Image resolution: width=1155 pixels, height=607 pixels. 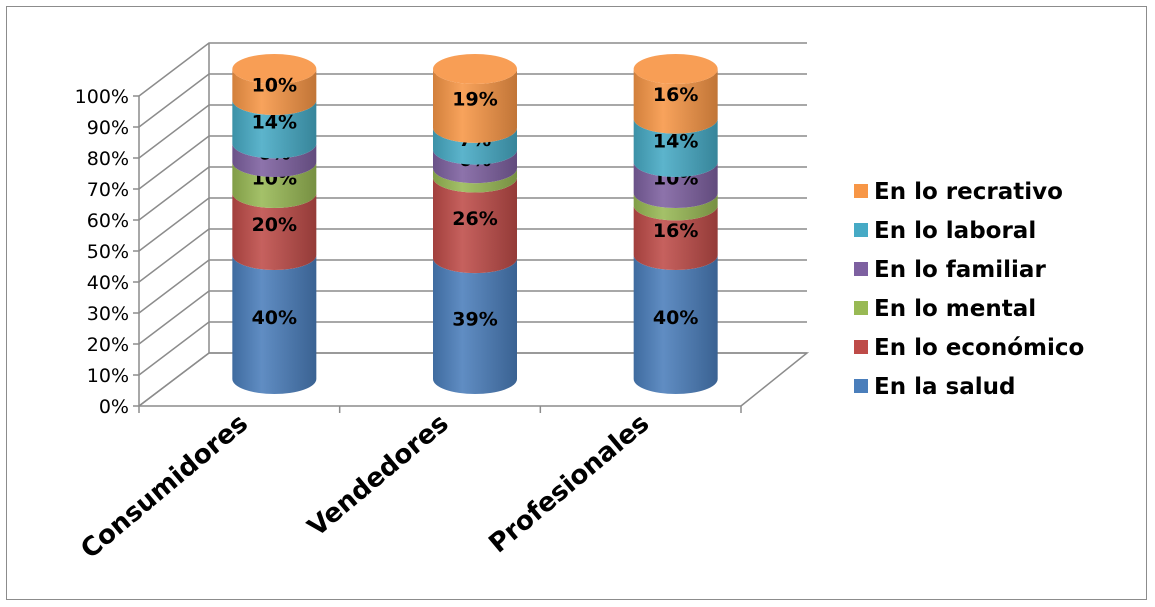 I want to click on legend-label: En lo familiar, so click(x=960, y=270).